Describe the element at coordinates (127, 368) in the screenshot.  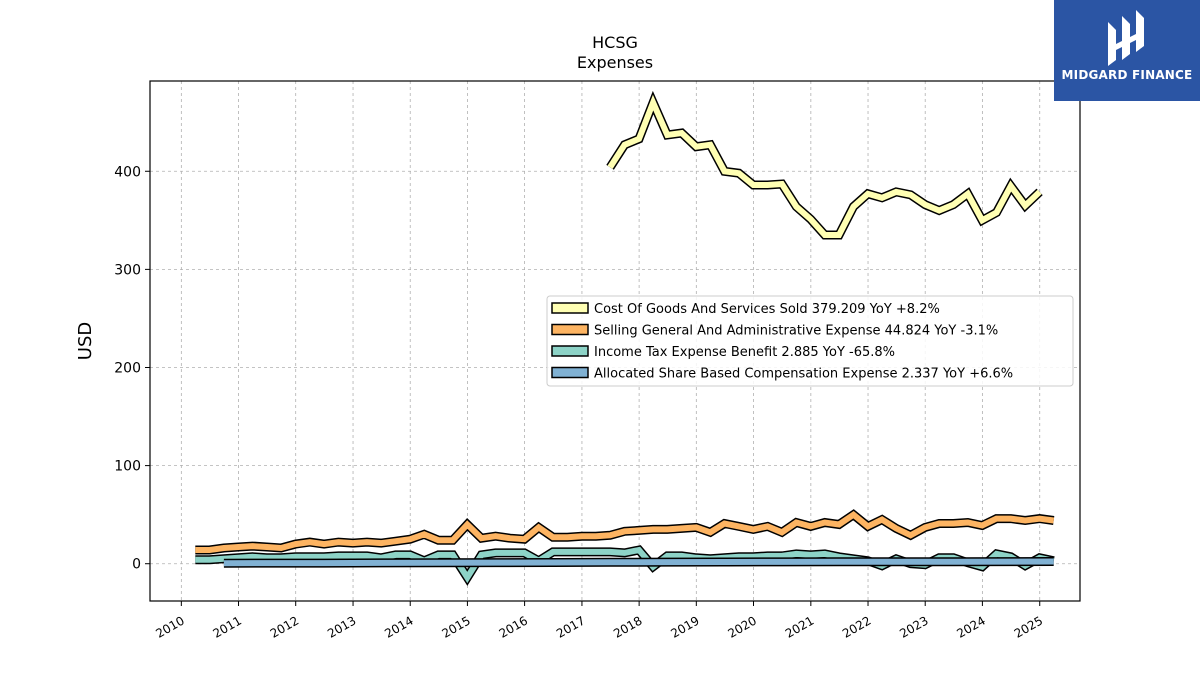
I see `y-tick-label: 200` at that location.